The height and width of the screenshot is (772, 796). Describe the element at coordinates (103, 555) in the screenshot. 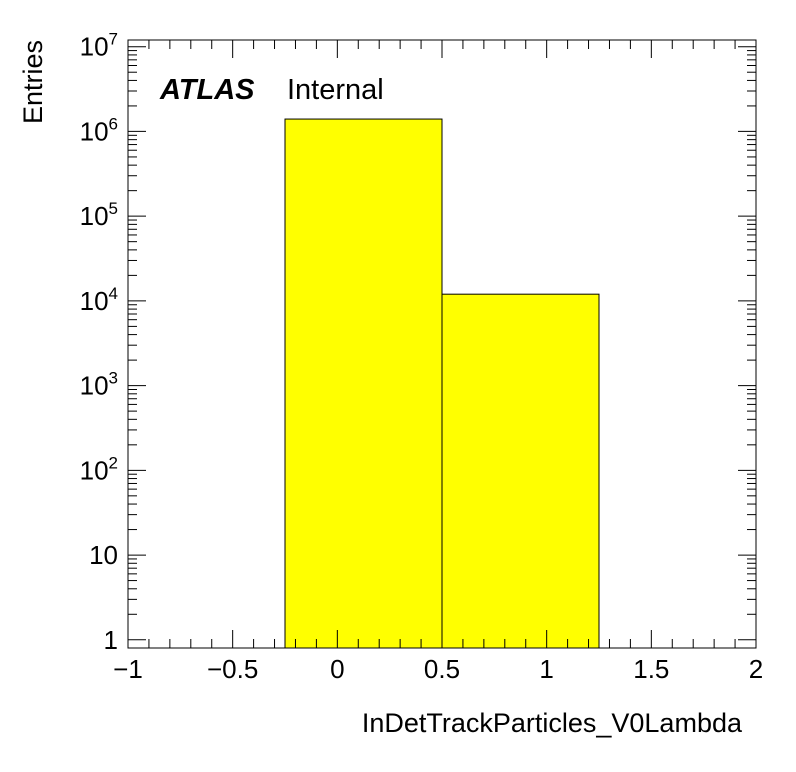

I see `y-tick-label: 10` at that location.